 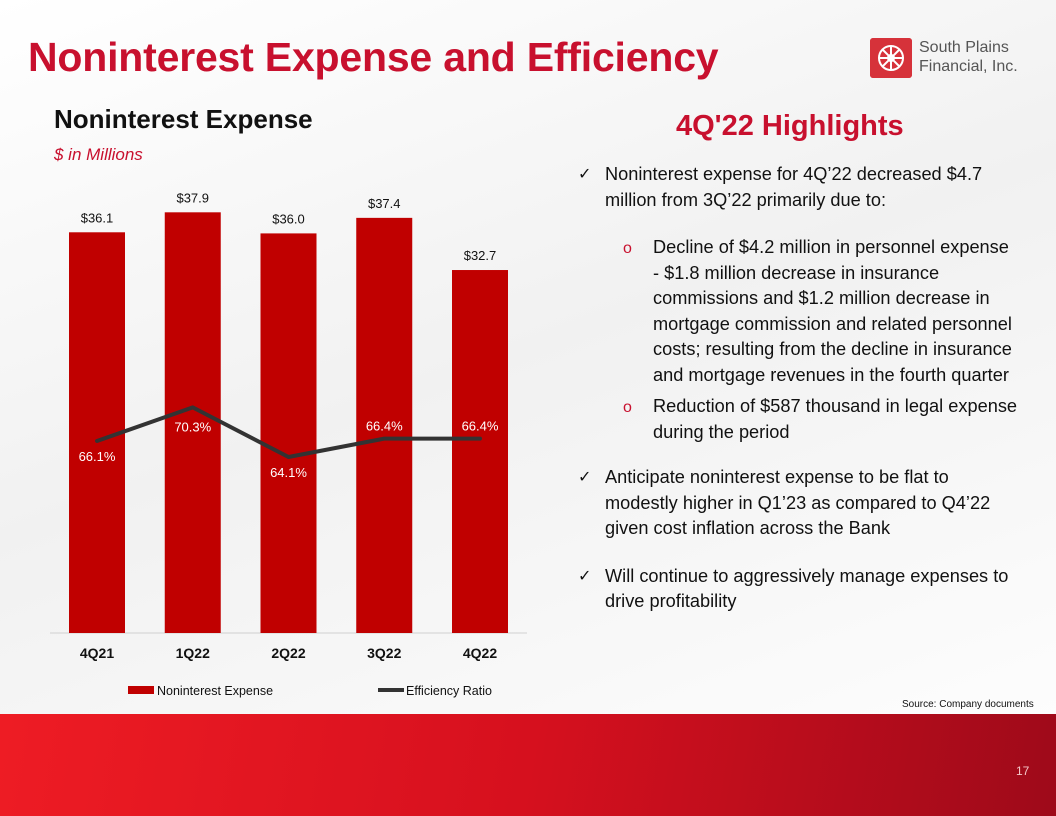 What do you see at coordinates (98, 154) in the screenshot?
I see `chart-subtitle: $ in Millions` at bounding box center [98, 154].